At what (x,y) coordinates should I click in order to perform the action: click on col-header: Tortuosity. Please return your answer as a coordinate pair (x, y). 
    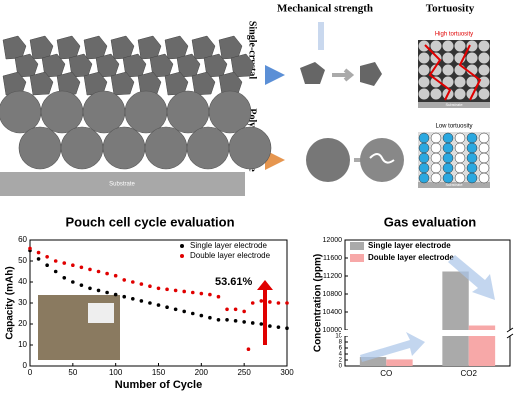
    Looking at the image, I should click on (450, 9).